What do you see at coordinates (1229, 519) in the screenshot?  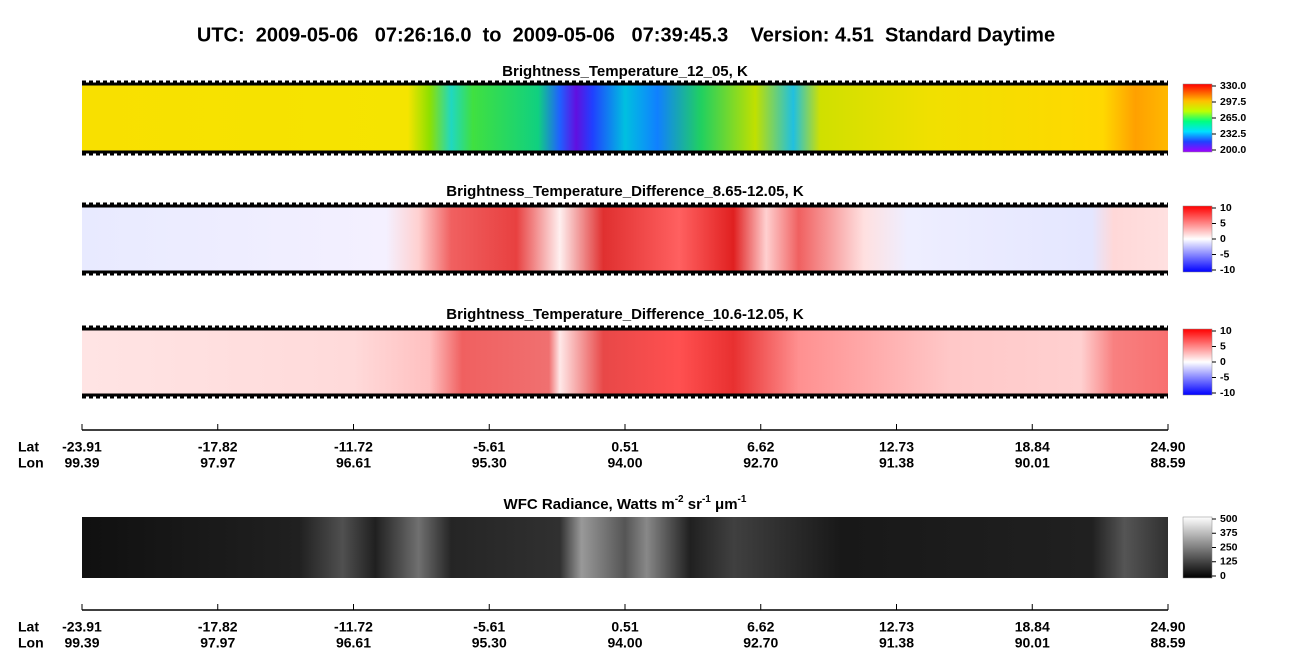 I see `colorbar-label: 500` at bounding box center [1229, 519].